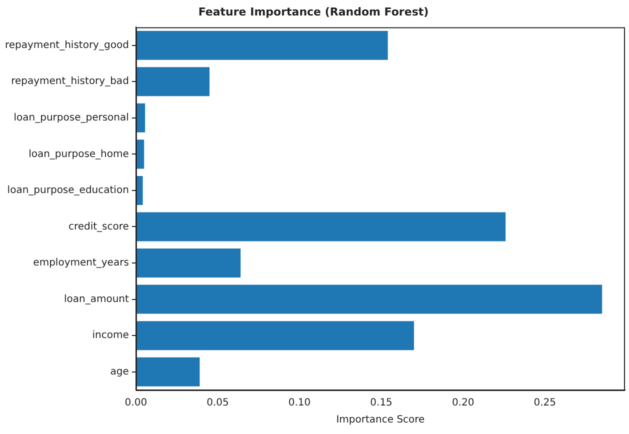 The width and height of the screenshot is (629, 434). What do you see at coordinates (299, 403) in the screenshot?
I see `x-tick-label: 0.10` at bounding box center [299, 403].